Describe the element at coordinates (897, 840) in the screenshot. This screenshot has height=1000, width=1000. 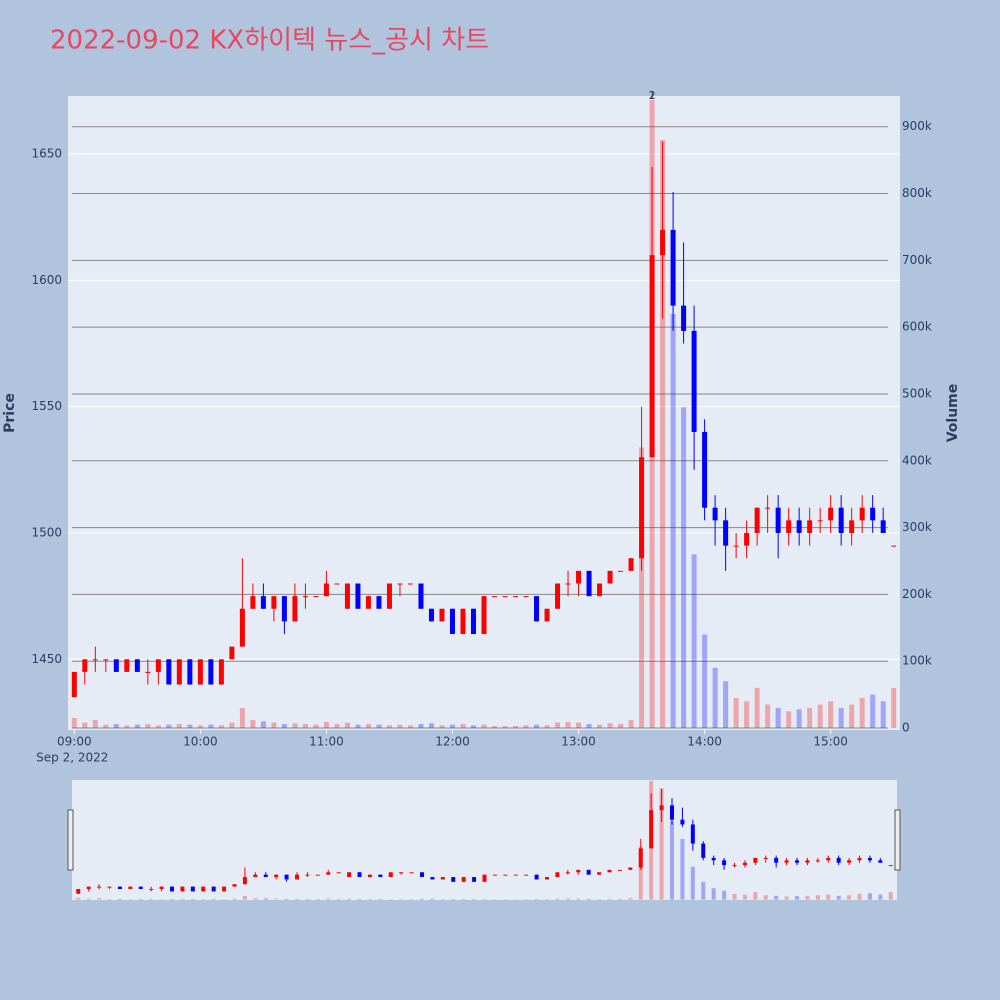
I see `range-handle-right` at that location.